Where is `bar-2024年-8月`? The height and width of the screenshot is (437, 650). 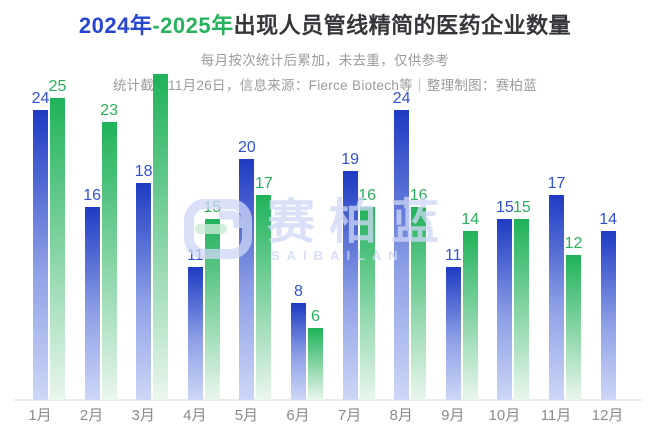 bar-2024年-8月 is located at coordinates (402, 255).